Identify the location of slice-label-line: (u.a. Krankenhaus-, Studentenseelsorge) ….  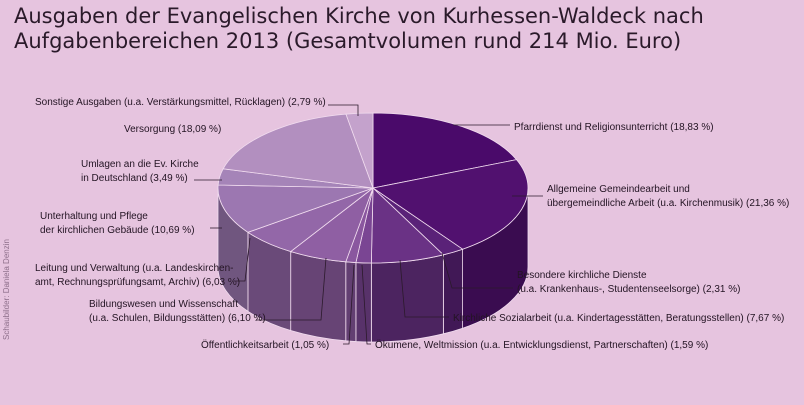
(628, 289).